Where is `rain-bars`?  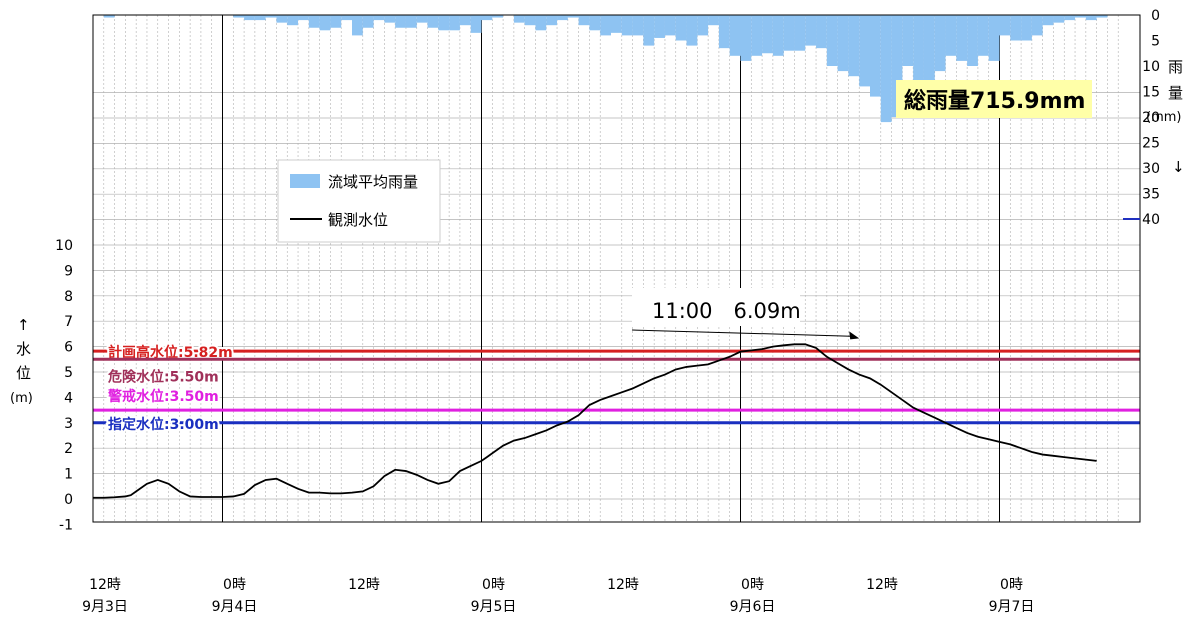 rain-bars is located at coordinates (605, 69).